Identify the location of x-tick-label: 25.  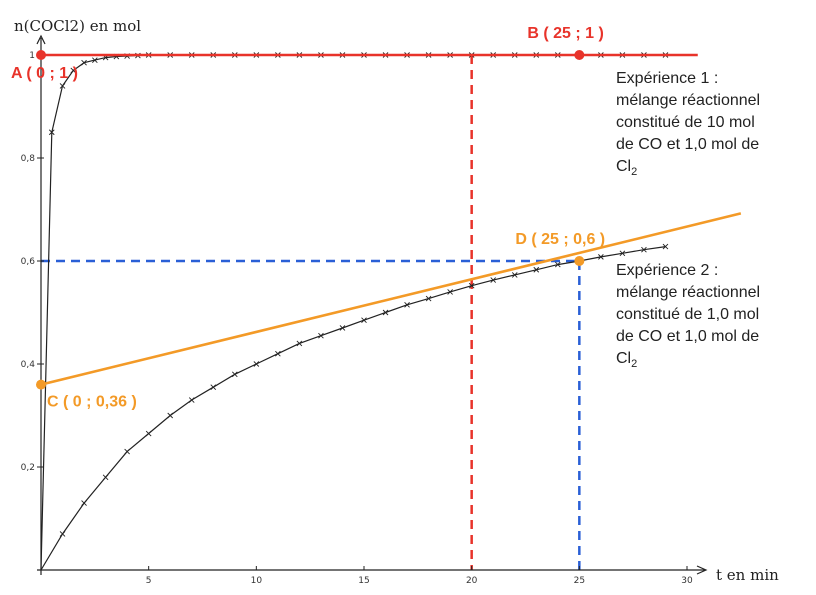
(579, 581).